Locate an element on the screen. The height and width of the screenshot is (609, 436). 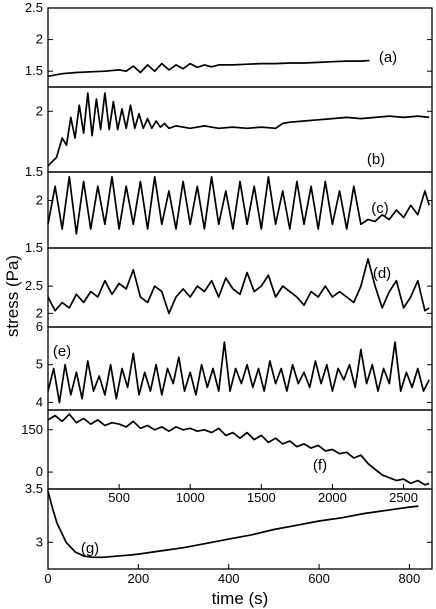
y-tick-label: 4 is located at coordinates (39, 401).